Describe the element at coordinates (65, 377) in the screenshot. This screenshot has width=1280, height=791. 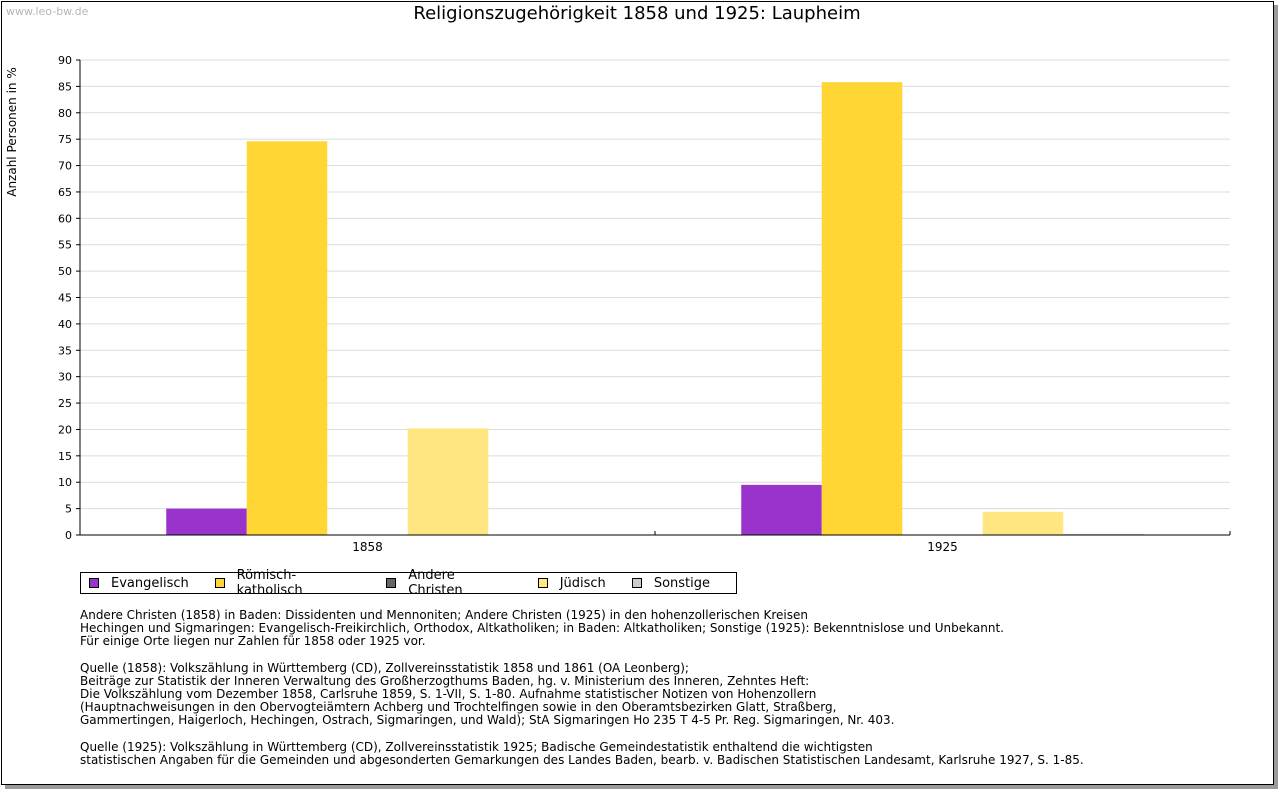
I see `y-tick-label: 30` at that location.